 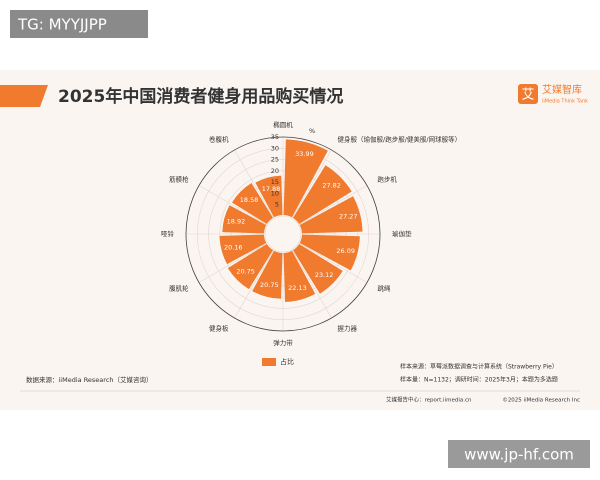 I want to click on value-label: 33.99, so click(x=304, y=154).